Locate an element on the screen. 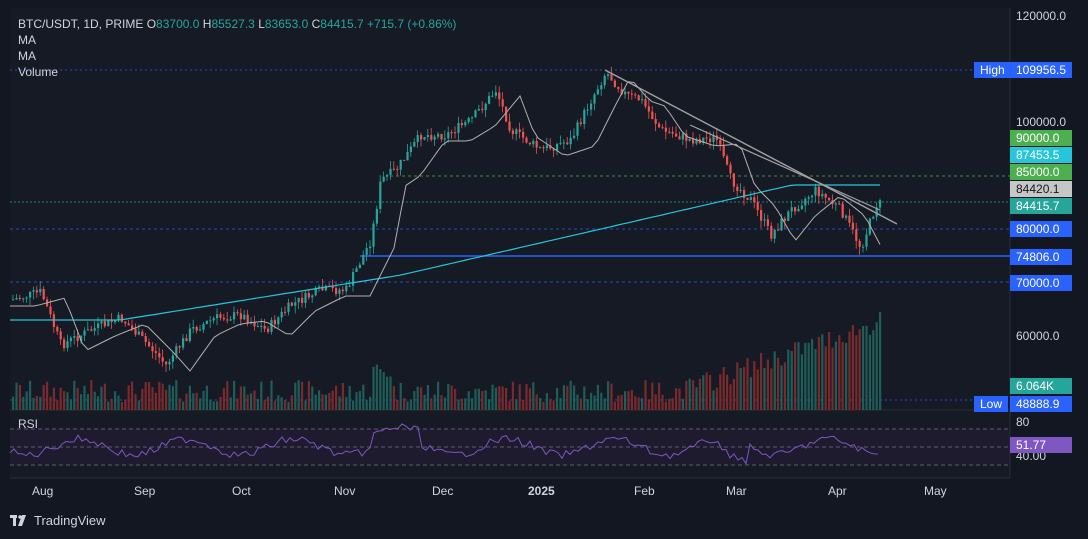 The width and height of the screenshot is (1088, 539). rsi-label: RSI is located at coordinates (28, 424).